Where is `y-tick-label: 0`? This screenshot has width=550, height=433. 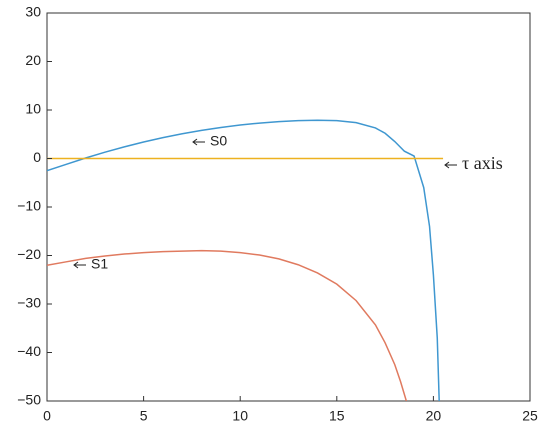 y-tick-label: 0 is located at coordinates (37, 157).